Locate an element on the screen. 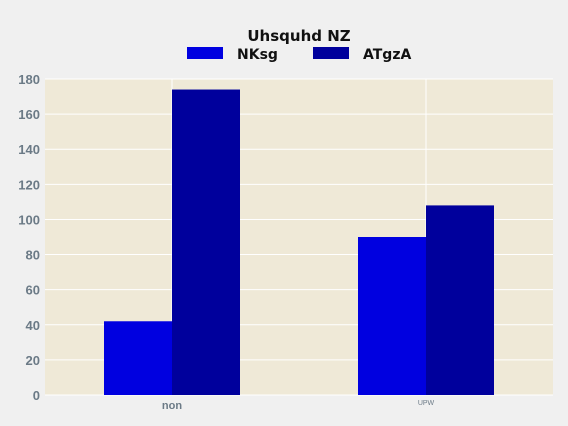 This screenshot has height=426, width=568. y-tick-label: 180 is located at coordinates (29, 79).